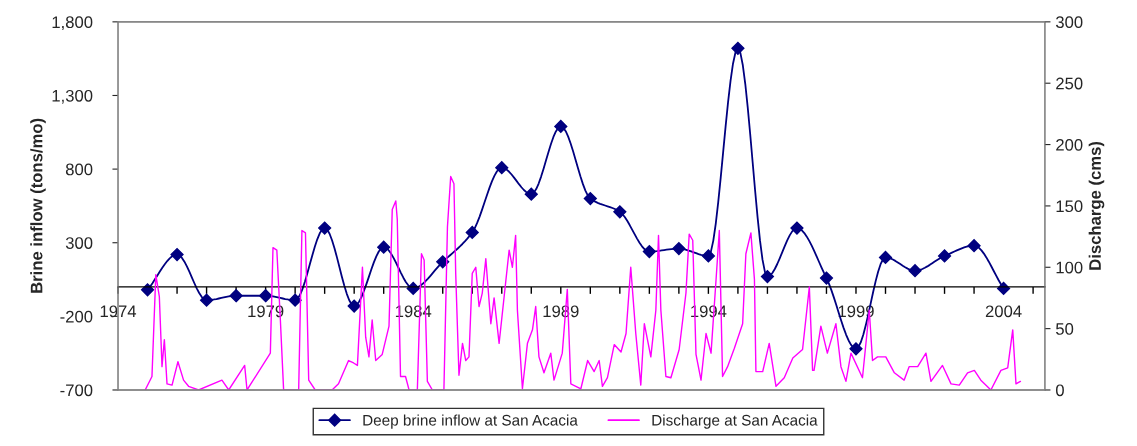 The height and width of the screenshot is (446, 1137). Describe the element at coordinates (72, 96) in the screenshot. I see `y-tick-label: 1,300` at that location.